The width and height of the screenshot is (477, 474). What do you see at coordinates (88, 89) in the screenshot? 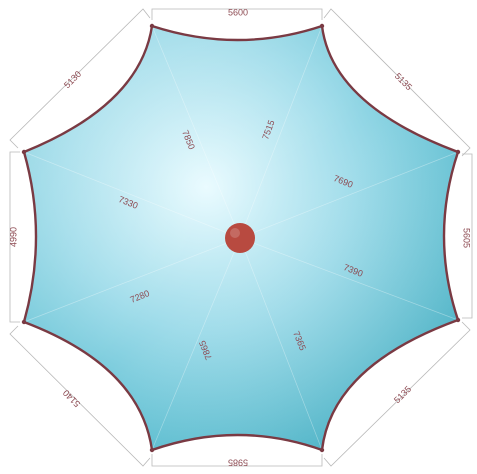
I see `edge-cable-top-left` at bounding box center [88, 89].